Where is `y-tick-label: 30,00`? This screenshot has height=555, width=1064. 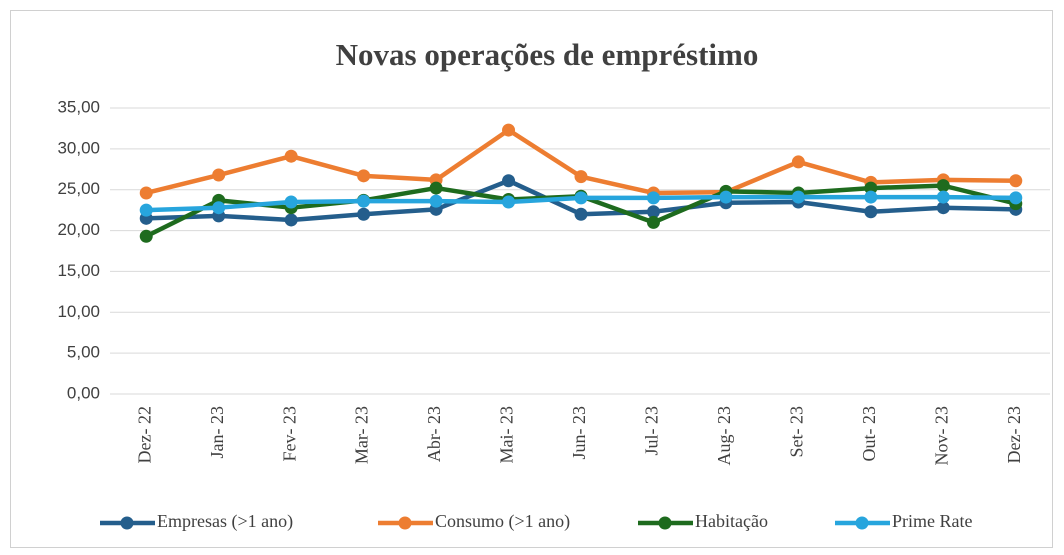
y-tick-label: 30,00 is located at coordinates (78, 147).